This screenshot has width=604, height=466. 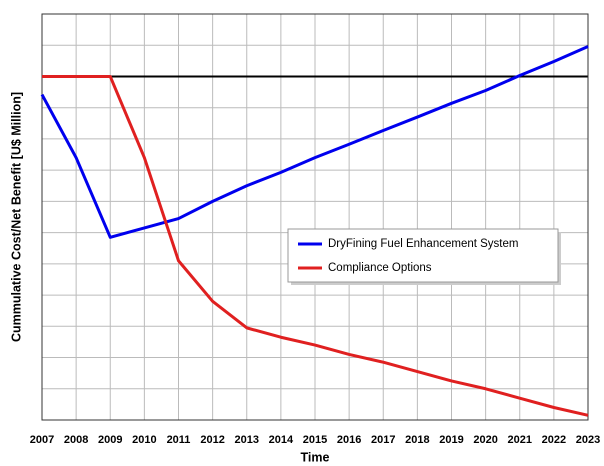 I want to click on x-tick-label: 2007, so click(x=42, y=440).